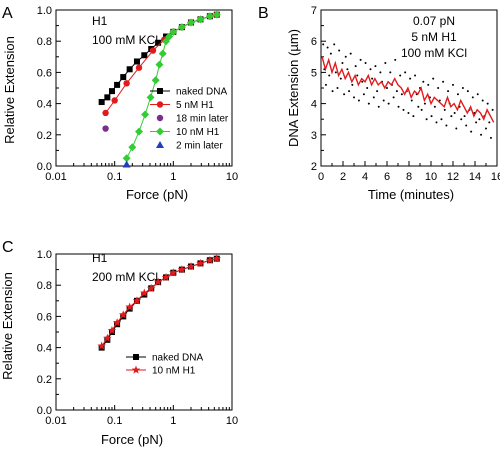  What do you see at coordinates (173, 177) in the screenshot?
I see `panel-a-x-tick-label: 1` at bounding box center [173, 177].